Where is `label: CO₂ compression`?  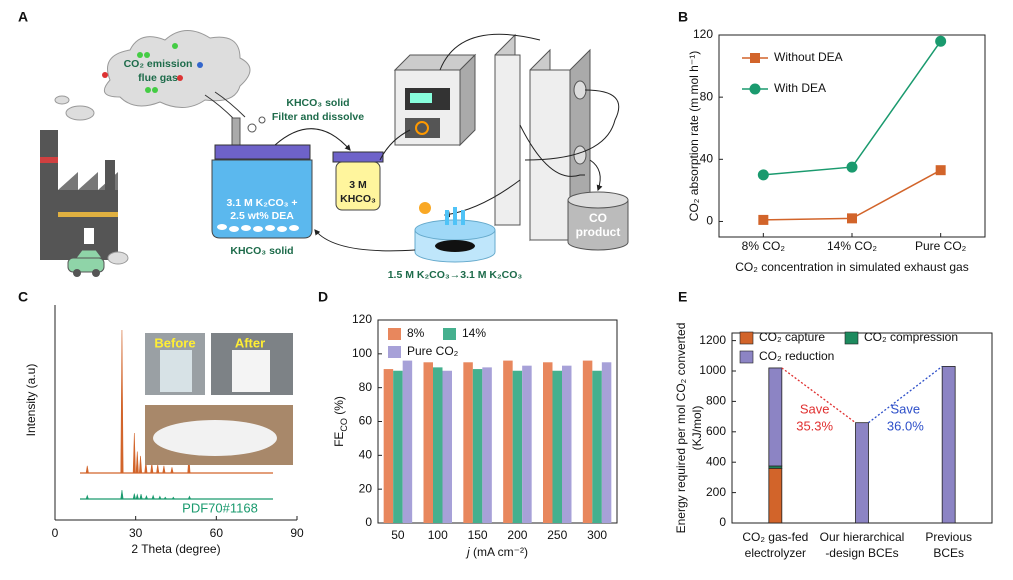 label: CO₂ compression is located at coordinates (911, 337).